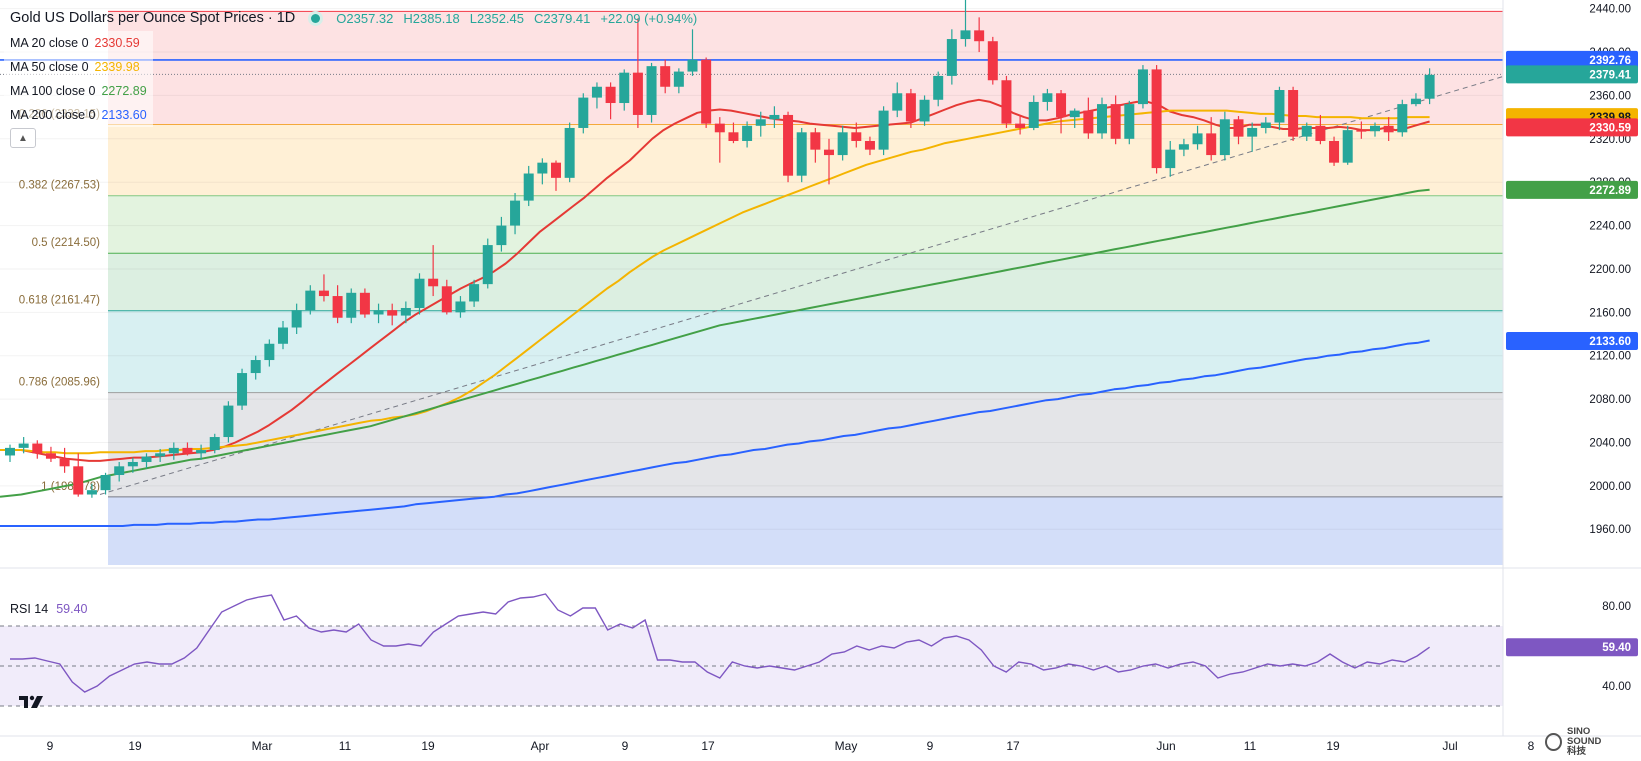  I want to click on time-tick-label: 19, so click(135, 746).